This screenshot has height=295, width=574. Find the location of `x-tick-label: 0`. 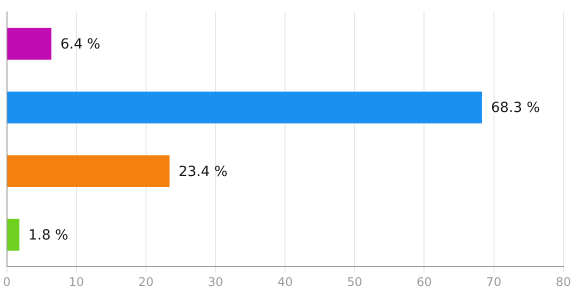

x-tick-label: 0 is located at coordinates (6, 281).